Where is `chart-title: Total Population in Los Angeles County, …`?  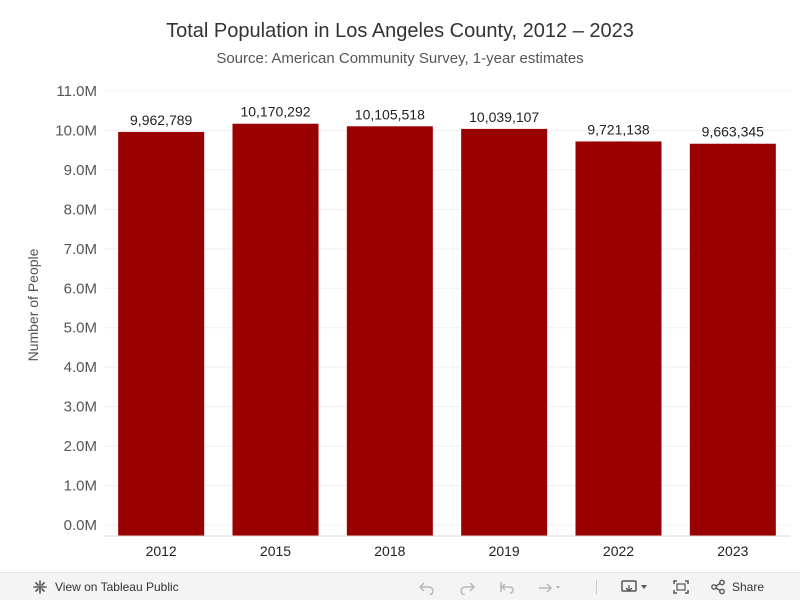 chart-title: Total Population in Los Angeles County, … is located at coordinates (400, 31).